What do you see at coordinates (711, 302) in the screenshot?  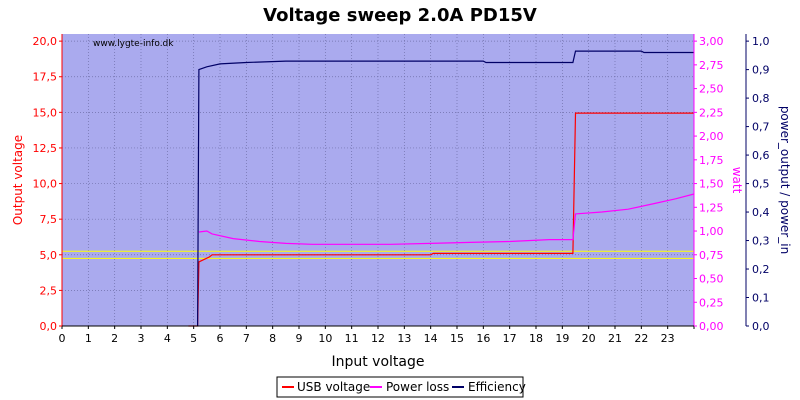 I see `y-right-watt-tick-label: 0,25` at bounding box center [711, 302].